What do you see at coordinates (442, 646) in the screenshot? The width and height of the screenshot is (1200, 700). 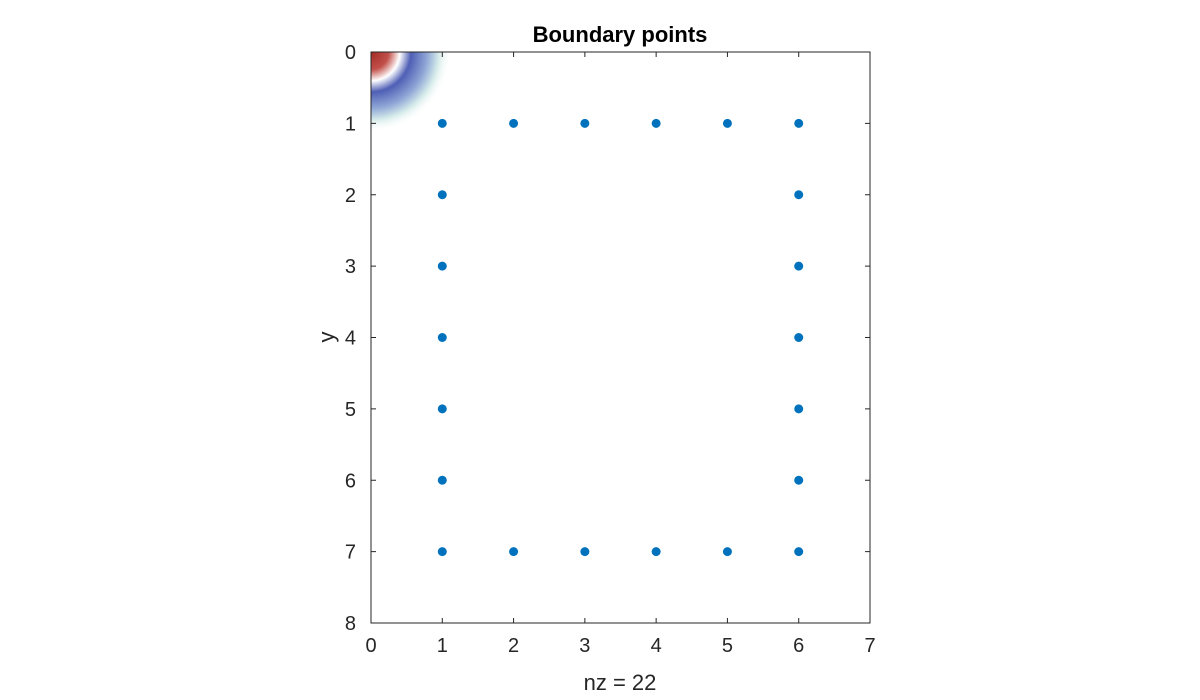 I see `x-tick-label: 1` at bounding box center [442, 646].